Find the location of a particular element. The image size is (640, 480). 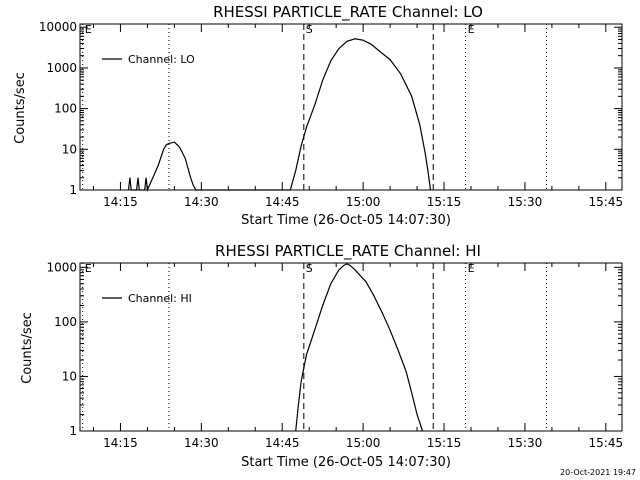

y-tick-label-hi-2: 100 is located at coordinates (65, 322).